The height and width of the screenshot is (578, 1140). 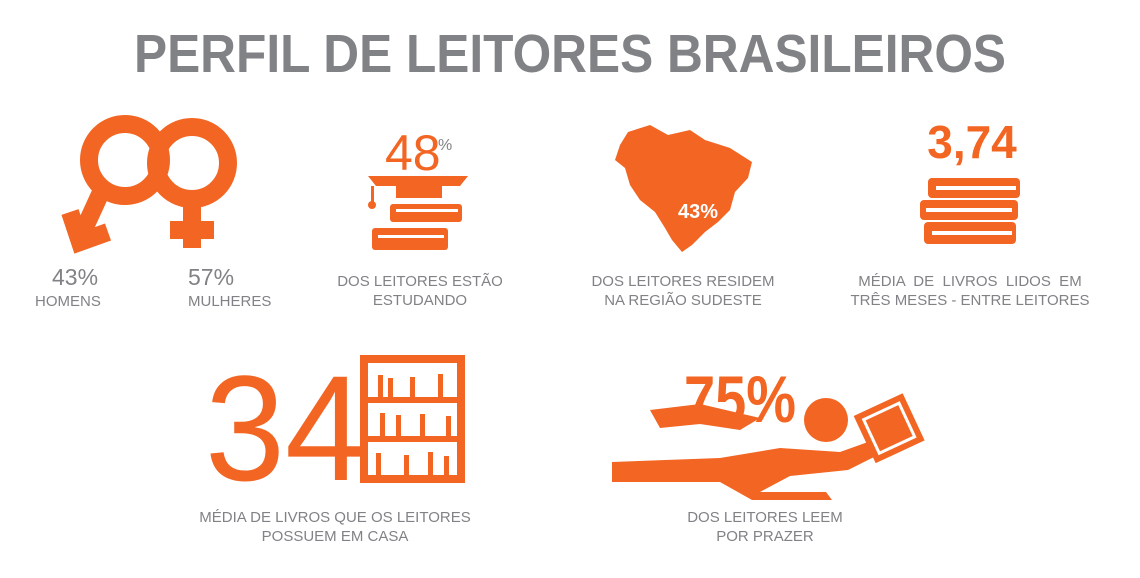 What do you see at coordinates (570, 54) in the screenshot?
I see `title: PERFIL DE LEITORES BRASILEIROS` at bounding box center [570, 54].